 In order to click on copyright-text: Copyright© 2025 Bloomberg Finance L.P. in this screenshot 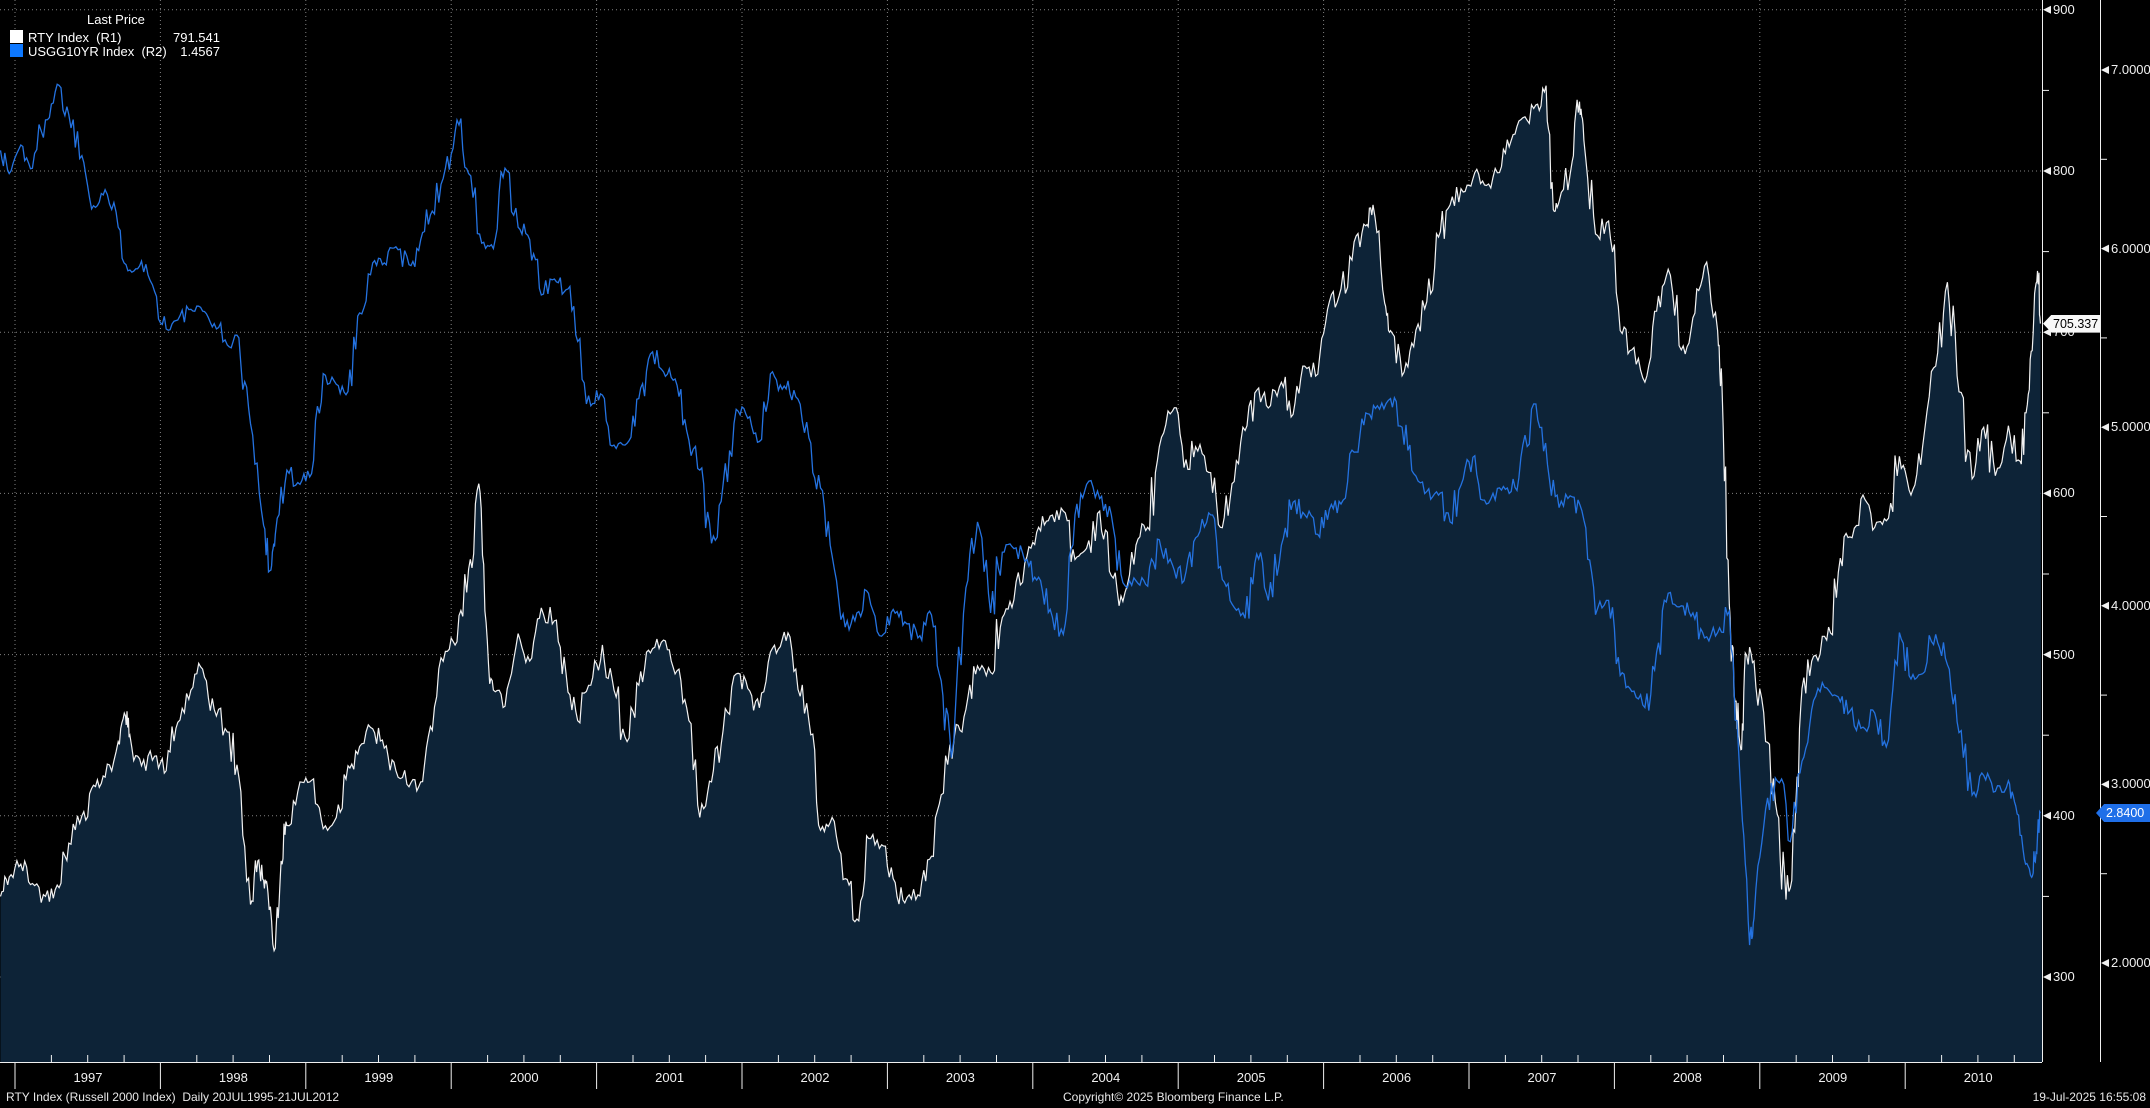, I will do `click(1173, 1097)`.